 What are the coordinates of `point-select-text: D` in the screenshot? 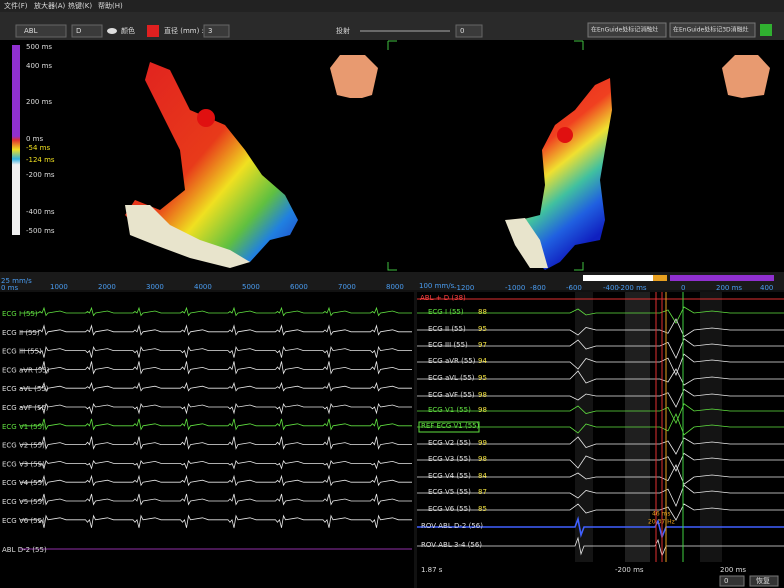 It's located at (78, 31).